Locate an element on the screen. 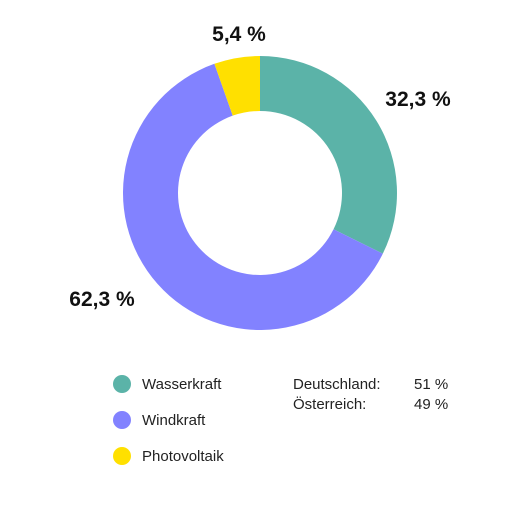  data-label-photovoltaik: 5,4 % is located at coordinates (239, 34).